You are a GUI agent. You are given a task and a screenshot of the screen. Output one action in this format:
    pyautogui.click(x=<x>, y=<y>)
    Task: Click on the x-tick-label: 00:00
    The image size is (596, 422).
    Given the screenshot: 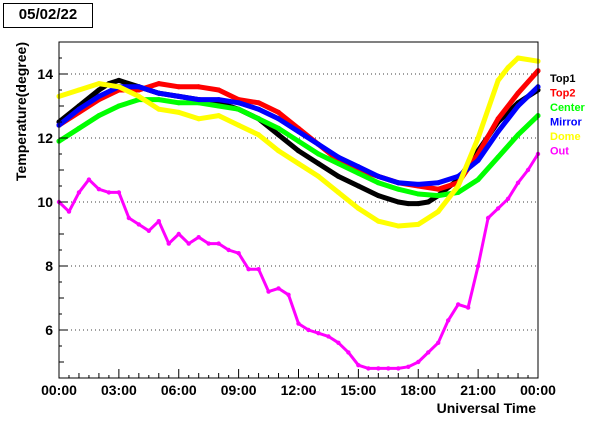 What is the action you would take?
    pyautogui.click(x=538, y=390)
    